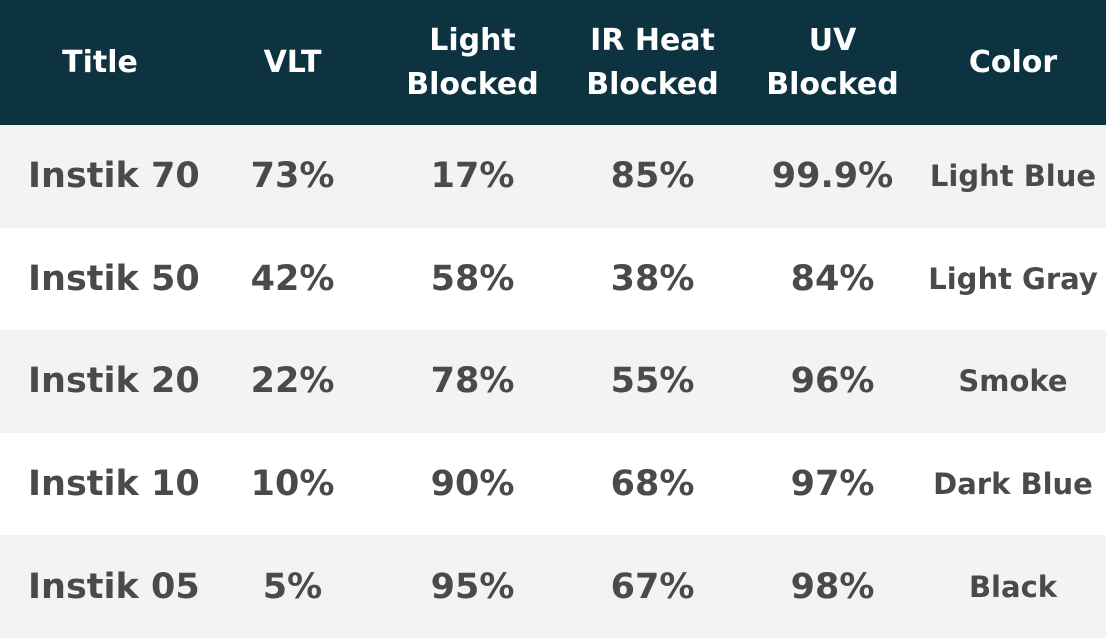 The height and width of the screenshot is (638, 1106). What do you see at coordinates (652, 279) in the screenshot?
I see `table-cell: 38%` at bounding box center [652, 279].